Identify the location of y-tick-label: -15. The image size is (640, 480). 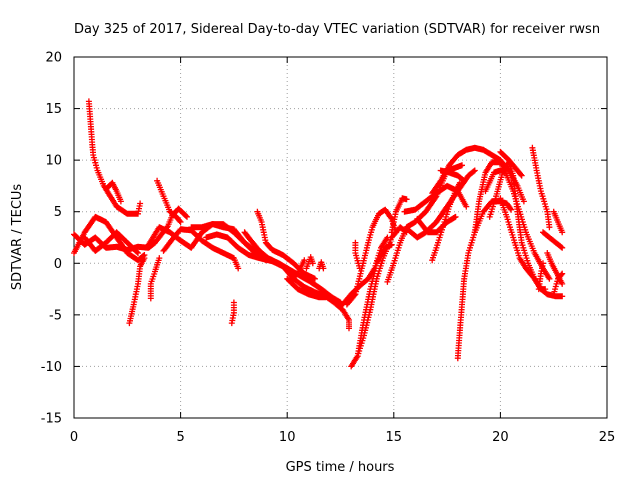
(51, 419).